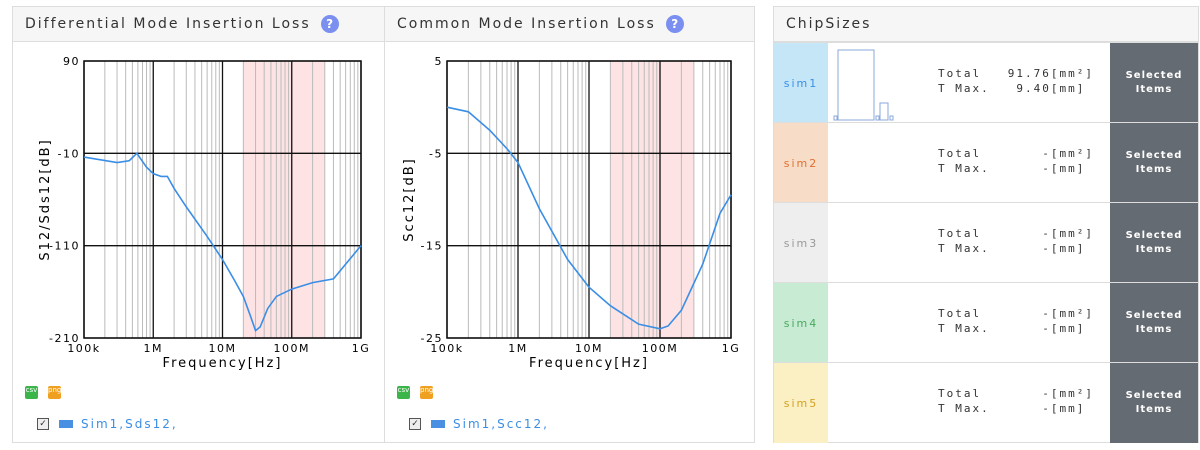 Image resolution: width=1200 pixels, height=450 pixels. Describe the element at coordinates (829, 24) in the screenshot. I see `panel-title: ChipSizes` at that location.